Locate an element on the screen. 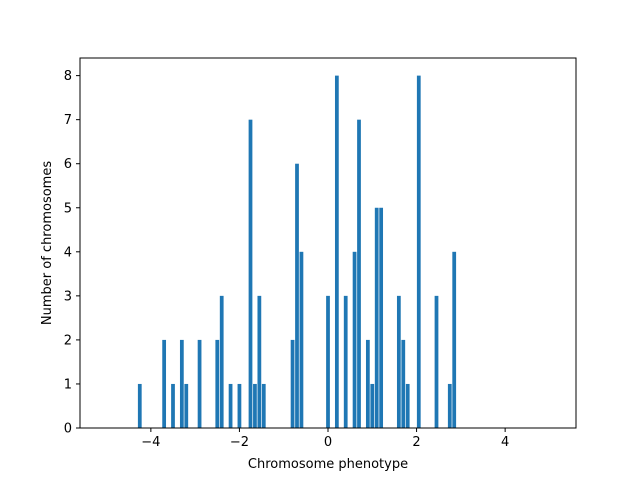 Image resolution: width=640 pixels, height=480 pixels. y-tick-label: 5 is located at coordinates (68, 208).